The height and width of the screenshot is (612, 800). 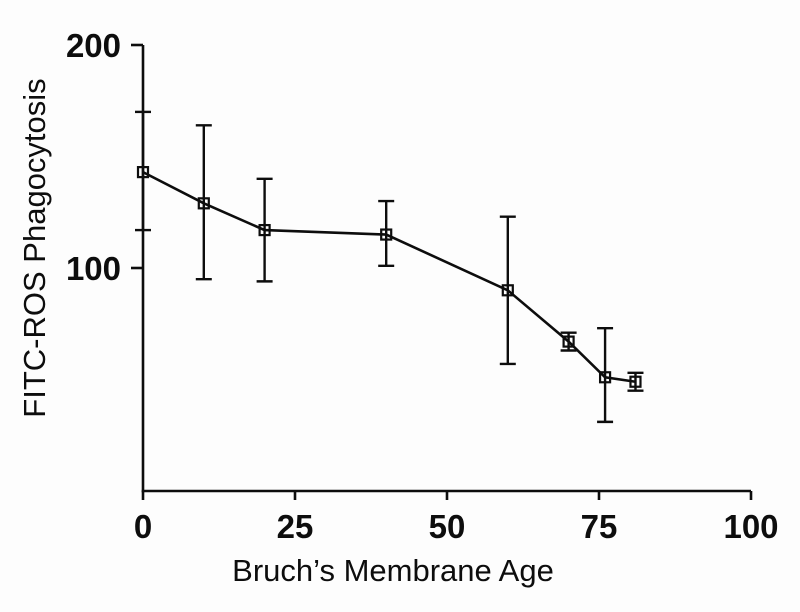 I want to click on y-tick-label: 200, so click(x=93, y=45).